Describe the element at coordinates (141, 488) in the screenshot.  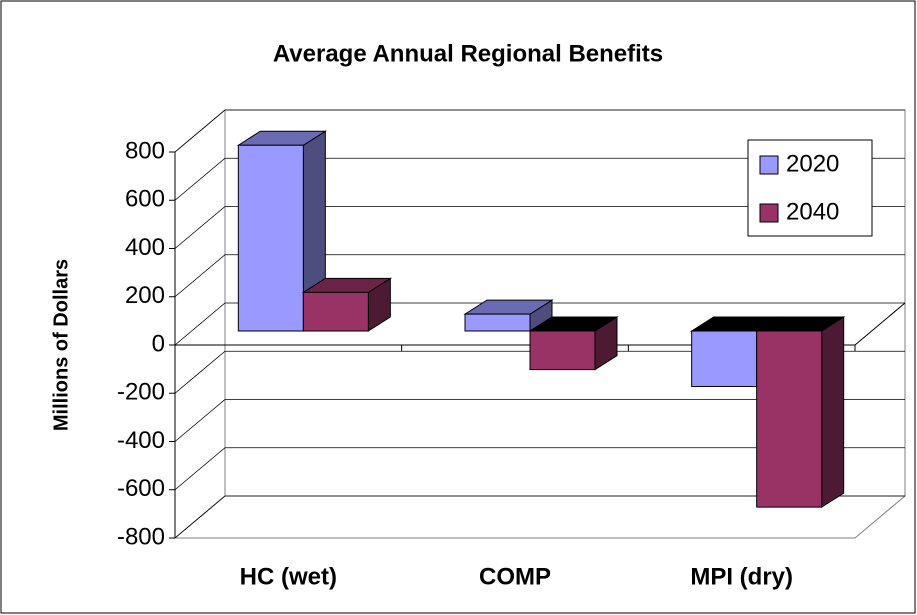
I see `y-tick-label: -600` at that location.